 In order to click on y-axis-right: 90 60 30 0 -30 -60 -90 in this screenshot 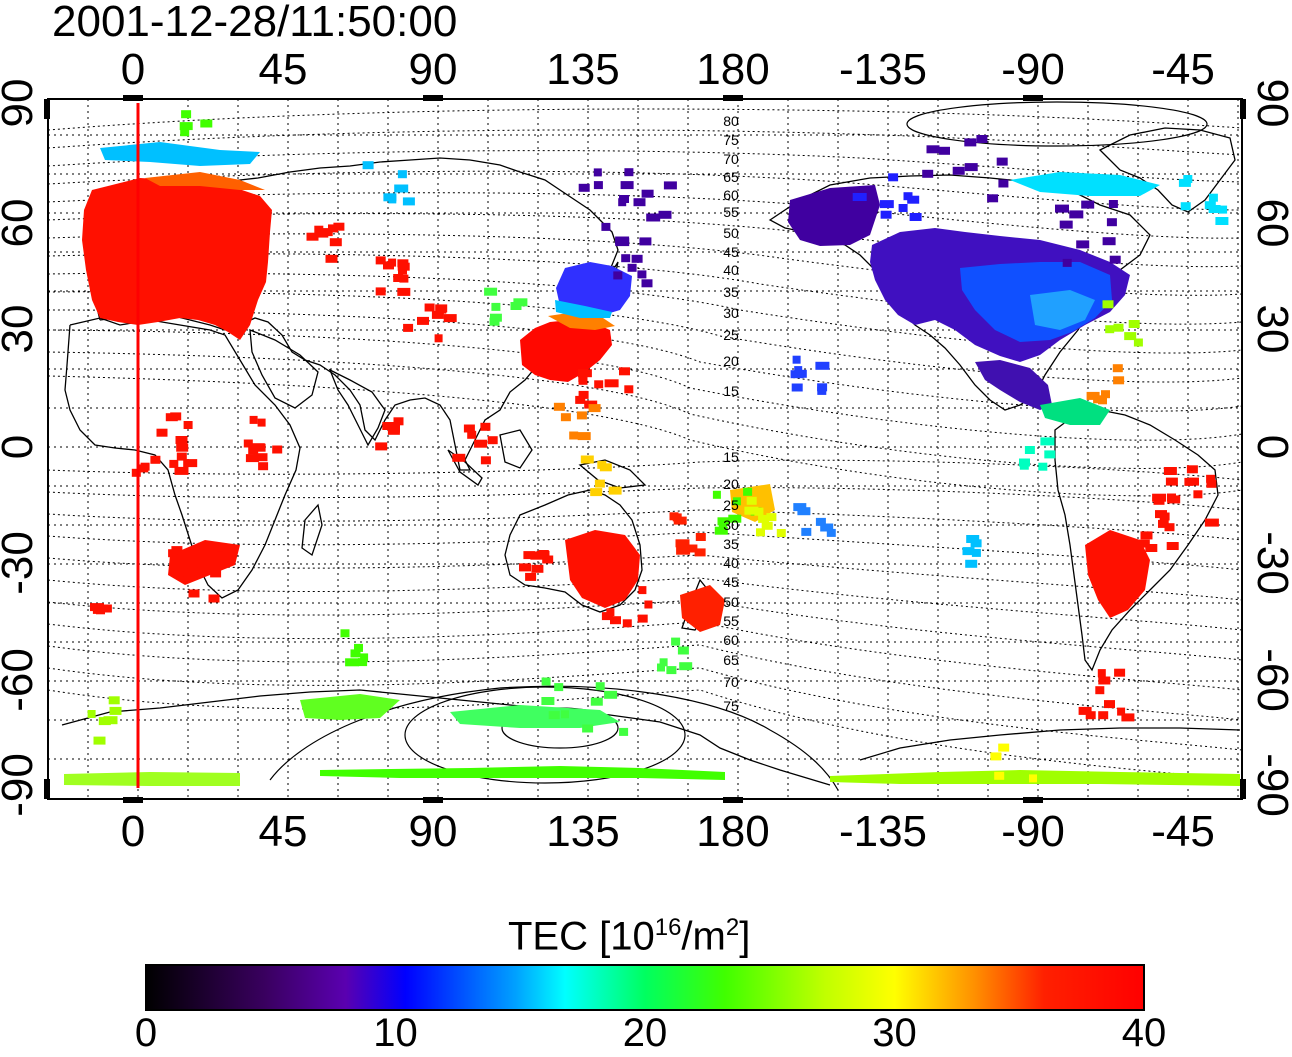, I will do `click(1270, 448)`.